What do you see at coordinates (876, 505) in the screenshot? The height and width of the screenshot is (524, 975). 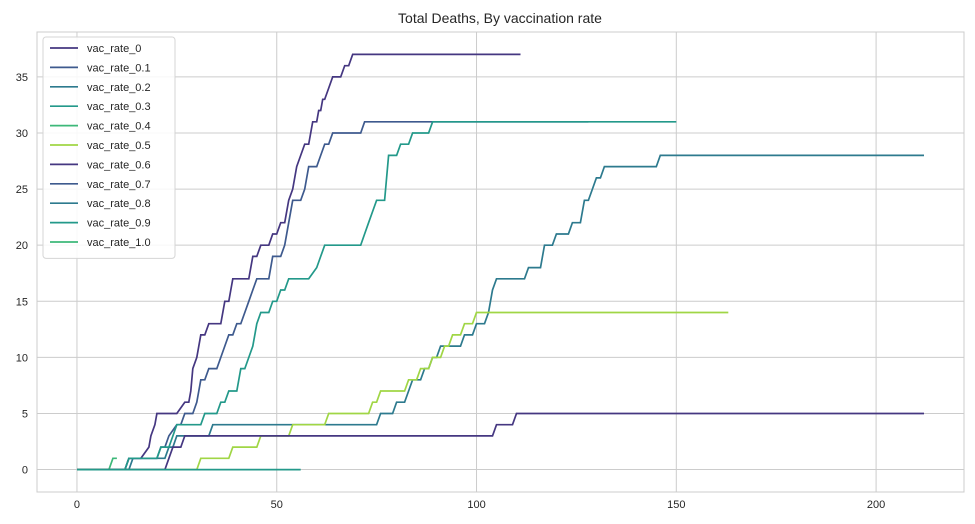 I see `x-tick-label: 200` at bounding box center [876, 505].